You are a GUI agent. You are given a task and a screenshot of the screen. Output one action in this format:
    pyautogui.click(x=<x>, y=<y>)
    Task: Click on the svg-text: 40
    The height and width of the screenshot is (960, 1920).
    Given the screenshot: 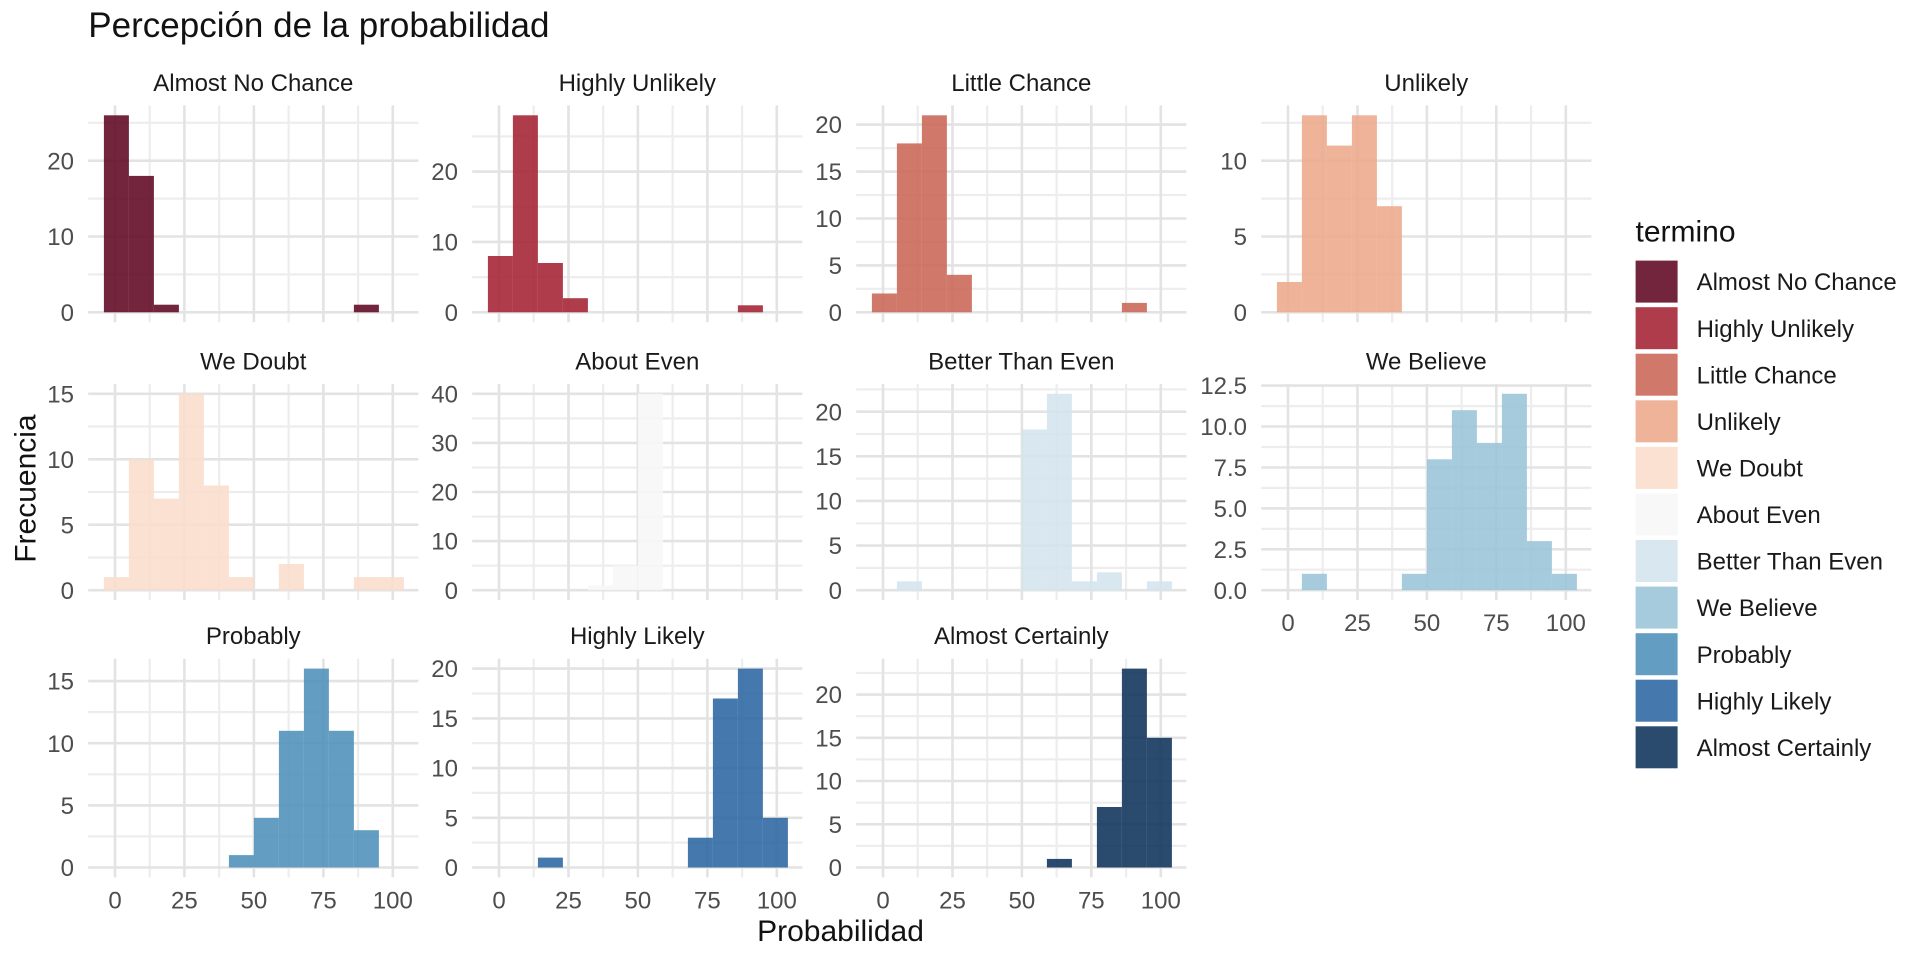 What is the action you would take?
    pyautogui.click(x=444, y=394)
    